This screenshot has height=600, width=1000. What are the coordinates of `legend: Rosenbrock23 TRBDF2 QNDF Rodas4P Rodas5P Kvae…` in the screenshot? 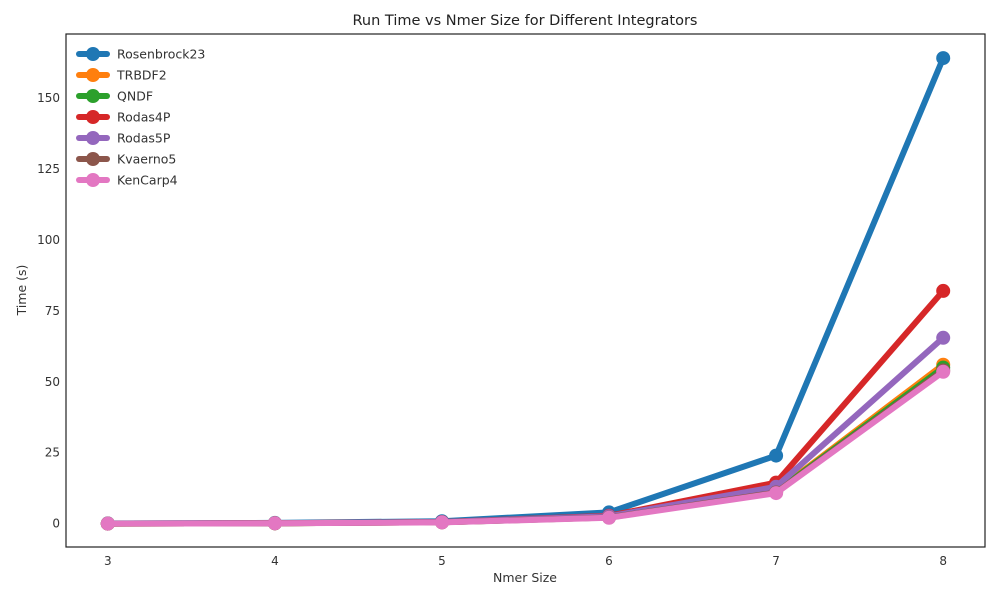 It's located at (140, 117).